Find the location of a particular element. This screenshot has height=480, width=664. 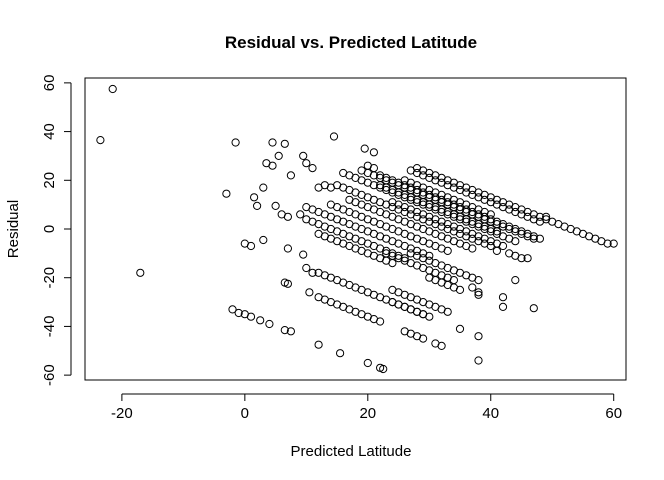

y-tick-label: -60 is located at coordinates (49, 375).